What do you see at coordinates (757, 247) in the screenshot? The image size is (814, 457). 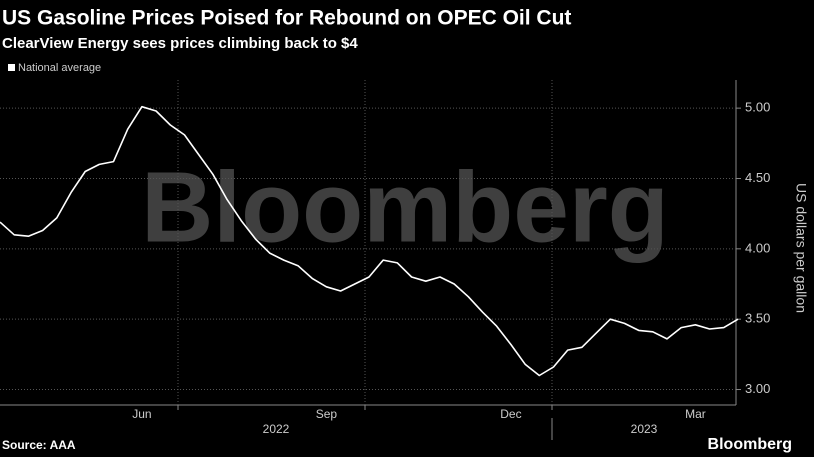 I see `y-tick-label: 4.00` at bounding box center [757, 247].